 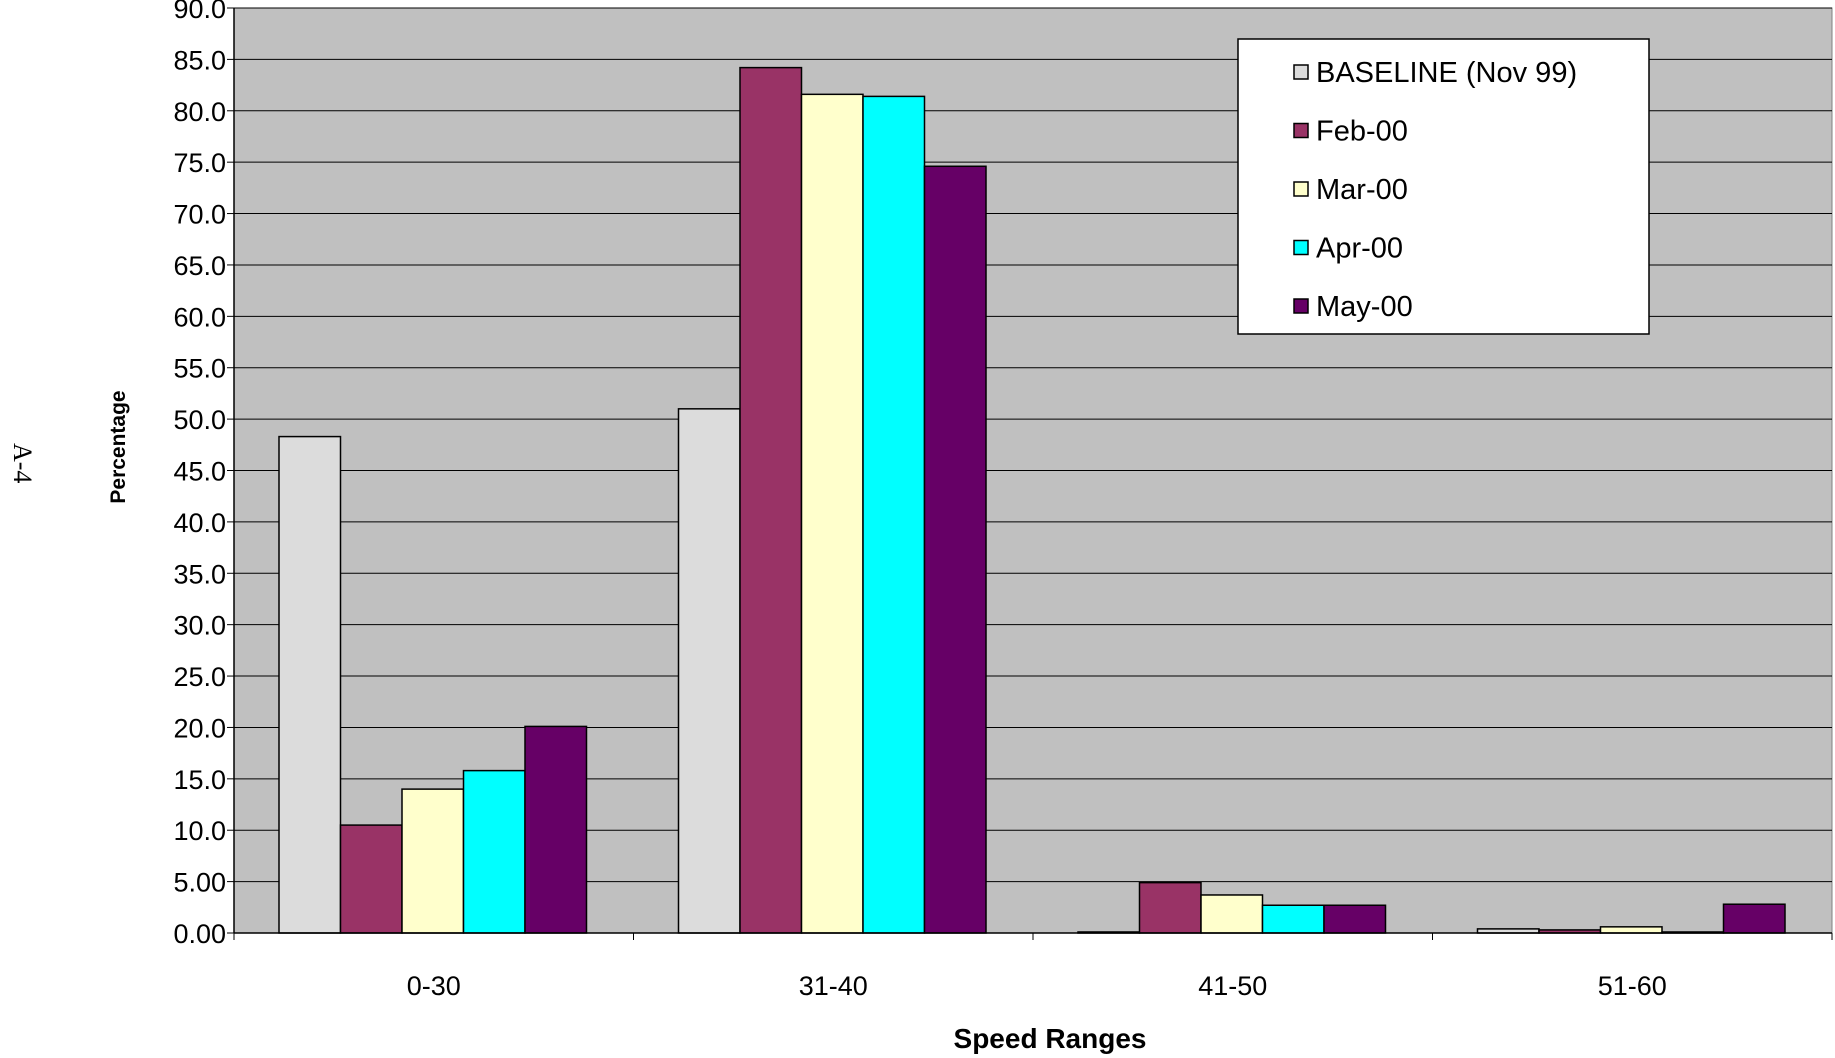 What do you see at coordinates (199, 831) in the screenshot?
I see `y-tick-label: 10.0` at bounding box center [199, 831].